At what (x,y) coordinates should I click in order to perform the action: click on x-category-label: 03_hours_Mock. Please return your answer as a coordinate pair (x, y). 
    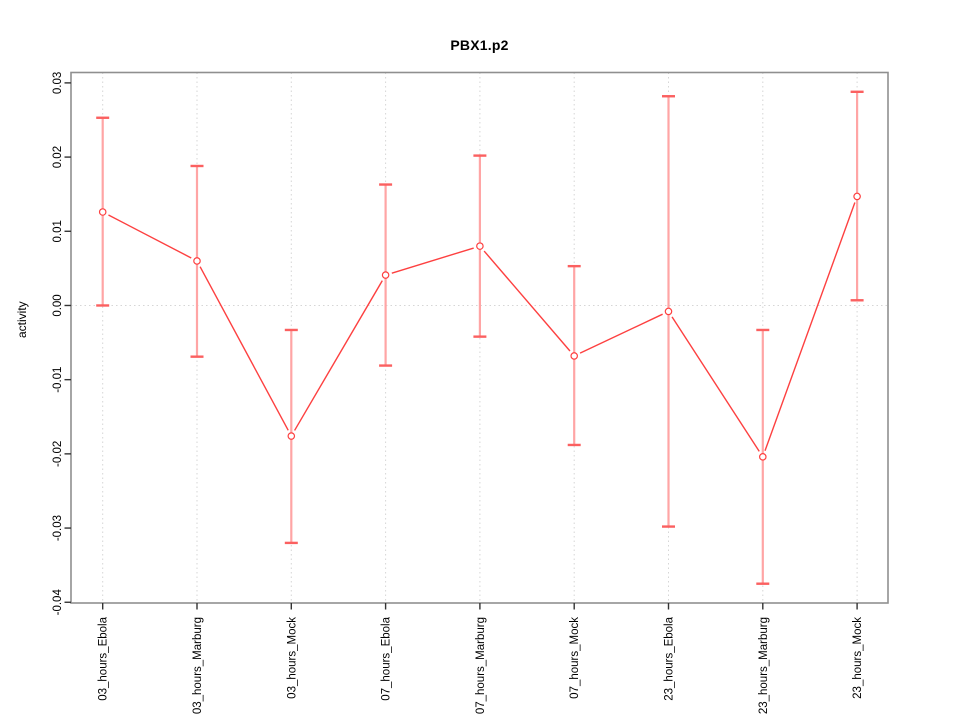
    Looking at the image, I should click on (292, 658).